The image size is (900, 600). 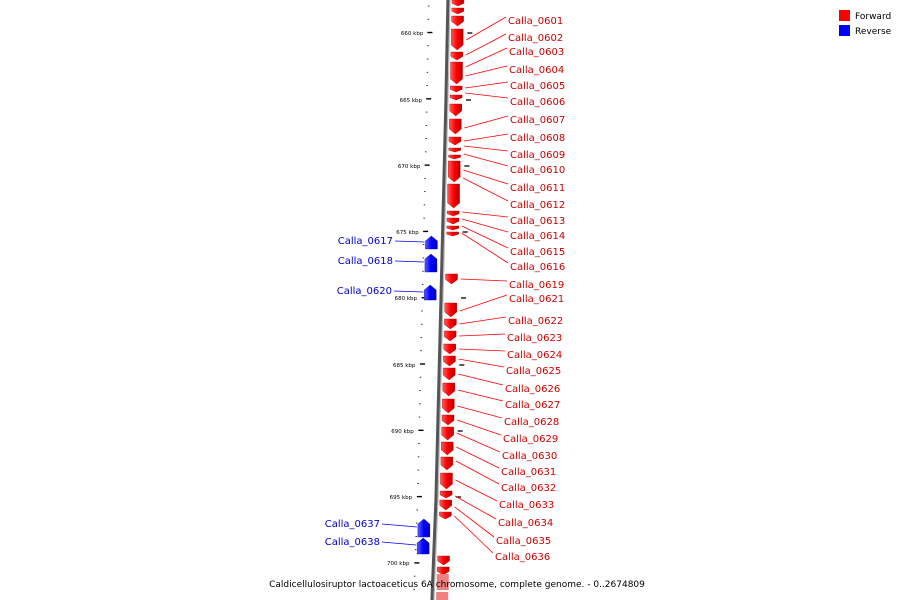 What do you see at coordinates (536, 52) in the screenshot?
I see `forward-gene-label: Calla_0603` at bounding box center [536, 52].